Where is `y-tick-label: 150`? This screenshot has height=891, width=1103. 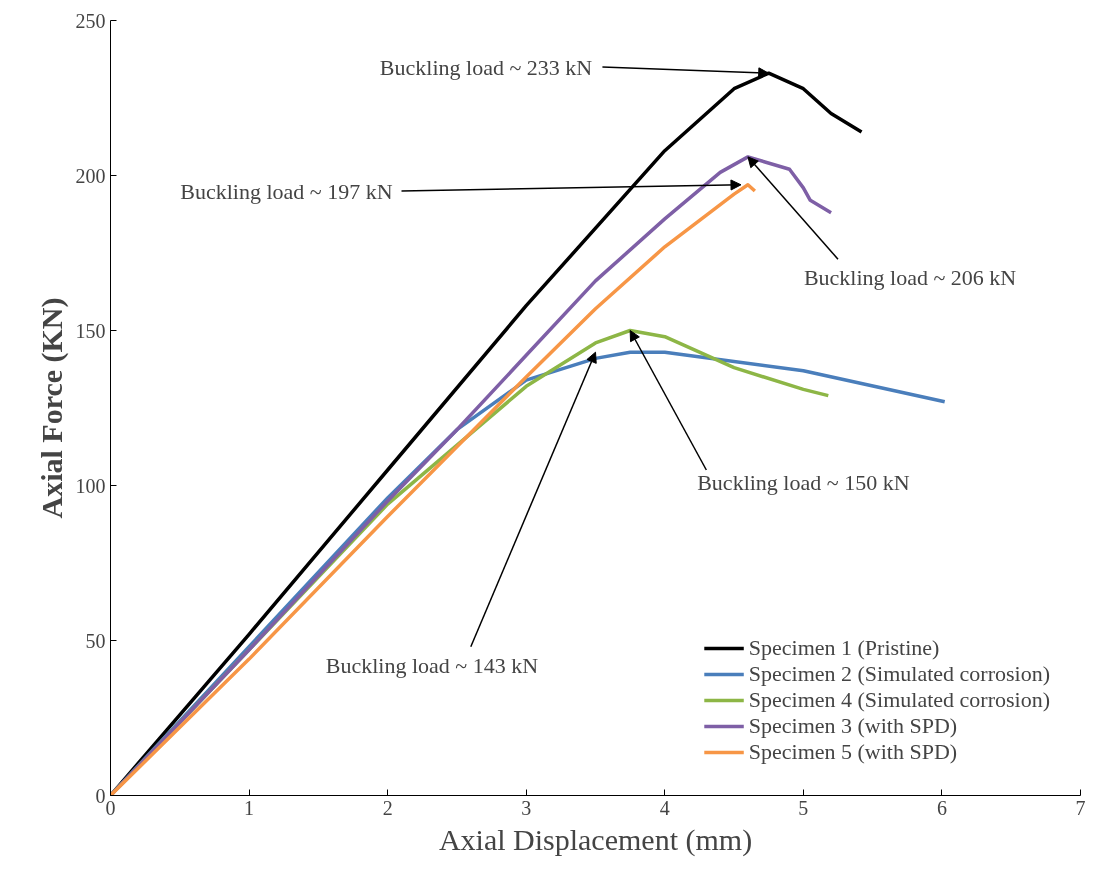 y-tick-label: 150 is located at coordinates (90, 330).